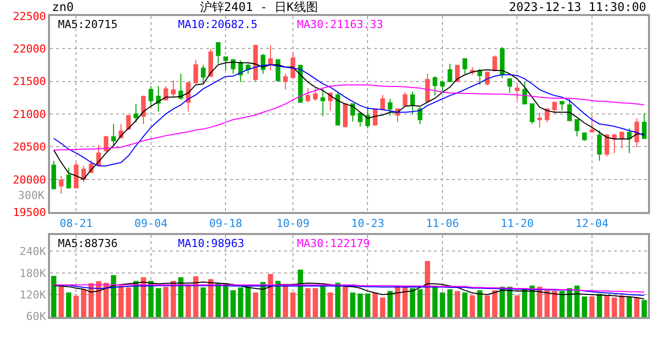  I want to click on y-tick-label: 20500, so click(29, 147).